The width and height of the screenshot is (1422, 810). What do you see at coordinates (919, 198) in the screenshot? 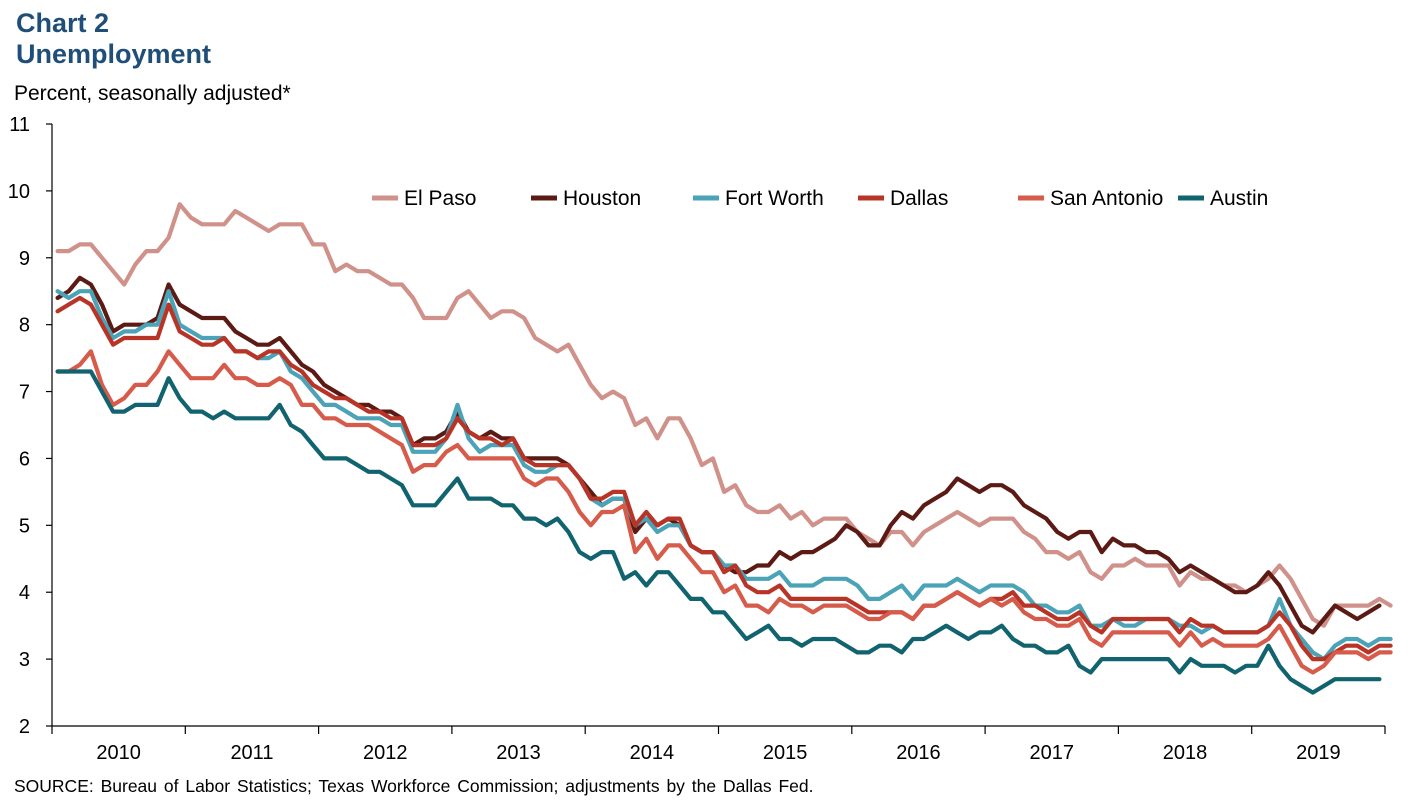
I see `legend-label: Dallas` at bounding box center [919, 198].